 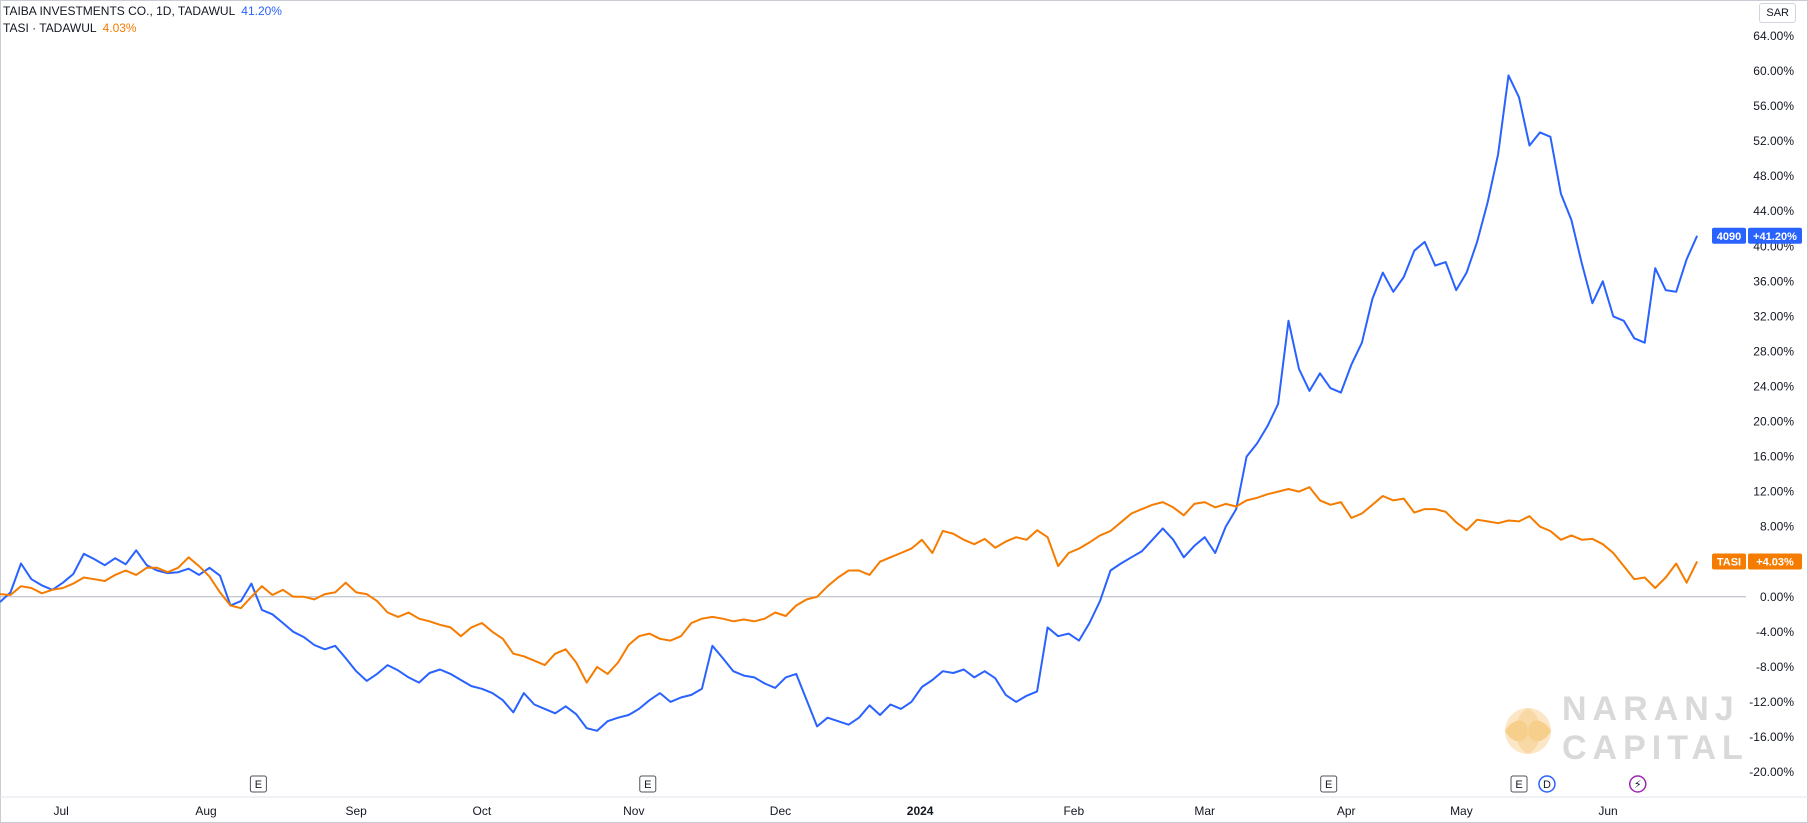 I want to click on y-tick-label: 44.00%, so click(x=1773, y=211).